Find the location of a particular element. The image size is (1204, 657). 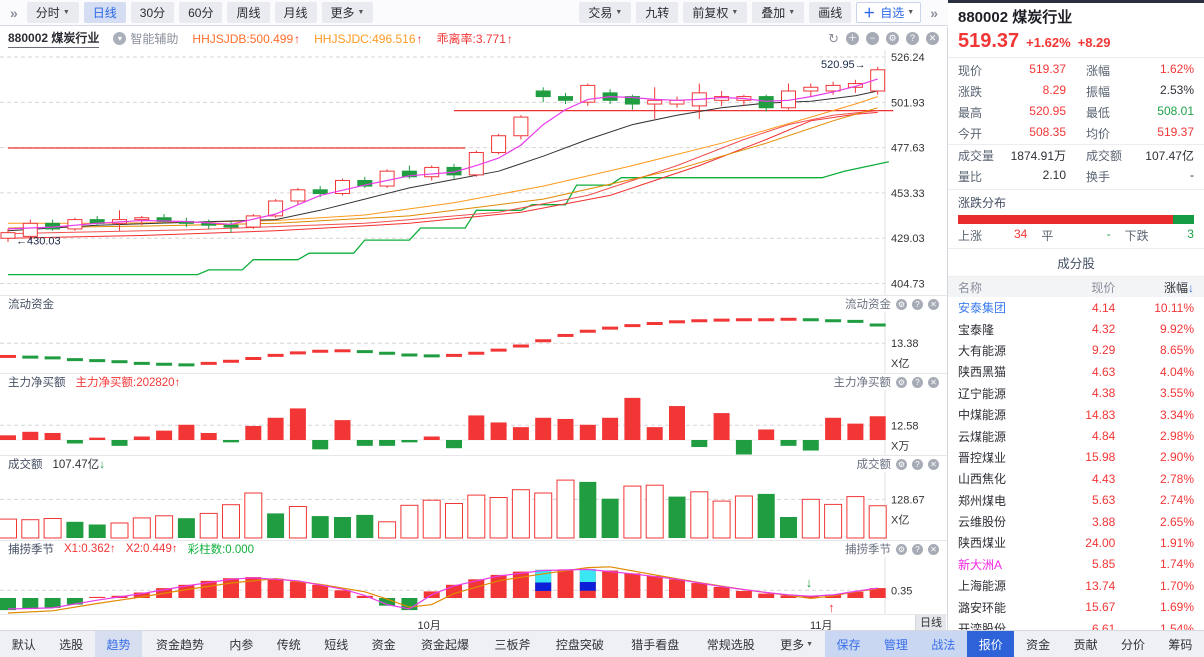

toolbar-item-60分: 60分 is located at coordinates (201, 12).